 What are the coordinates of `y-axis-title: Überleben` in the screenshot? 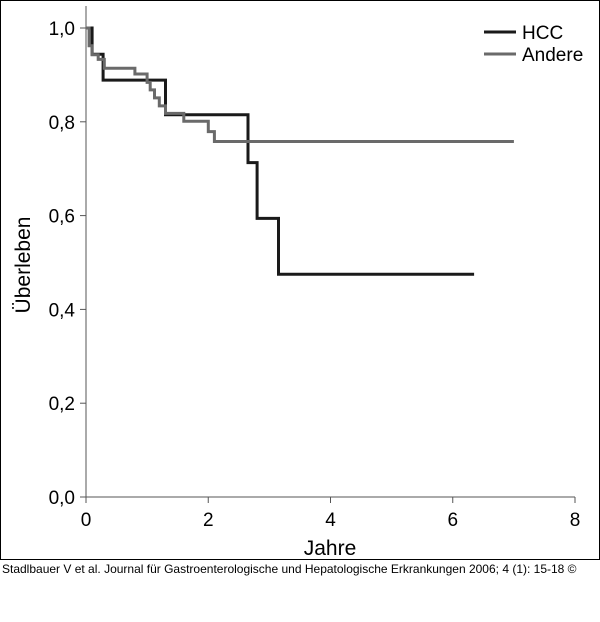 It's located at (23, 265).